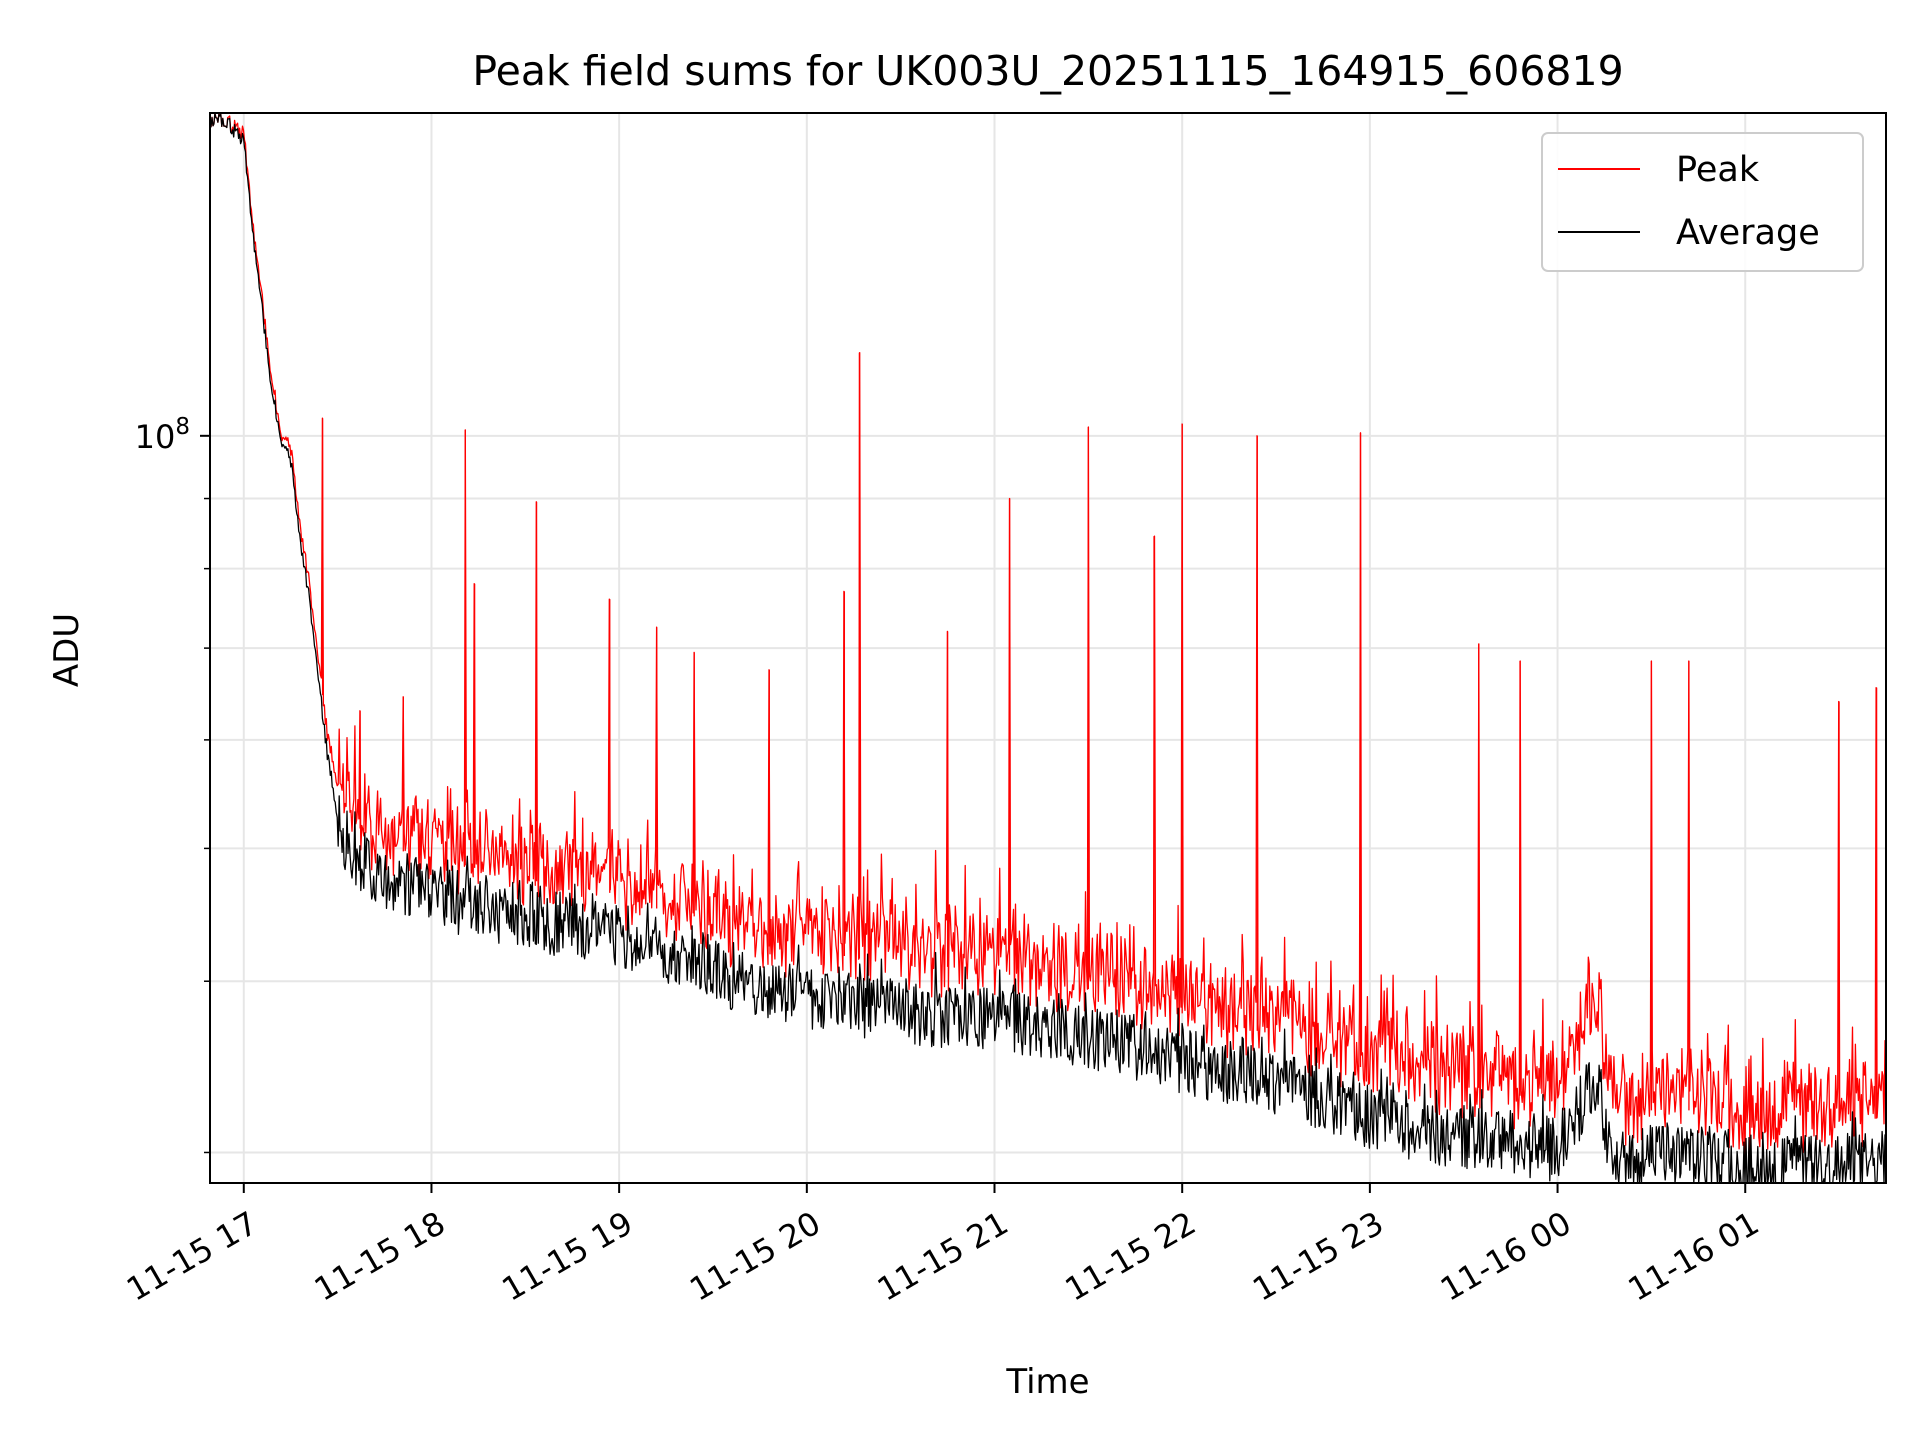 This screenshot has width=1920, height=1440. Describe the element at coordinates (1047, 1382) in the screenshot. I see `x-axis-title: Time` at that location.